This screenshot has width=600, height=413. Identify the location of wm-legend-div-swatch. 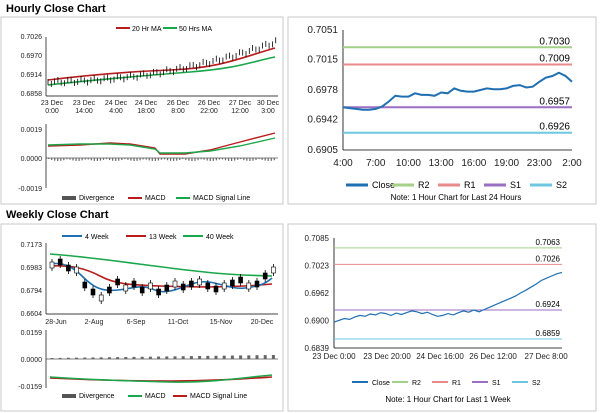
(69, 396).